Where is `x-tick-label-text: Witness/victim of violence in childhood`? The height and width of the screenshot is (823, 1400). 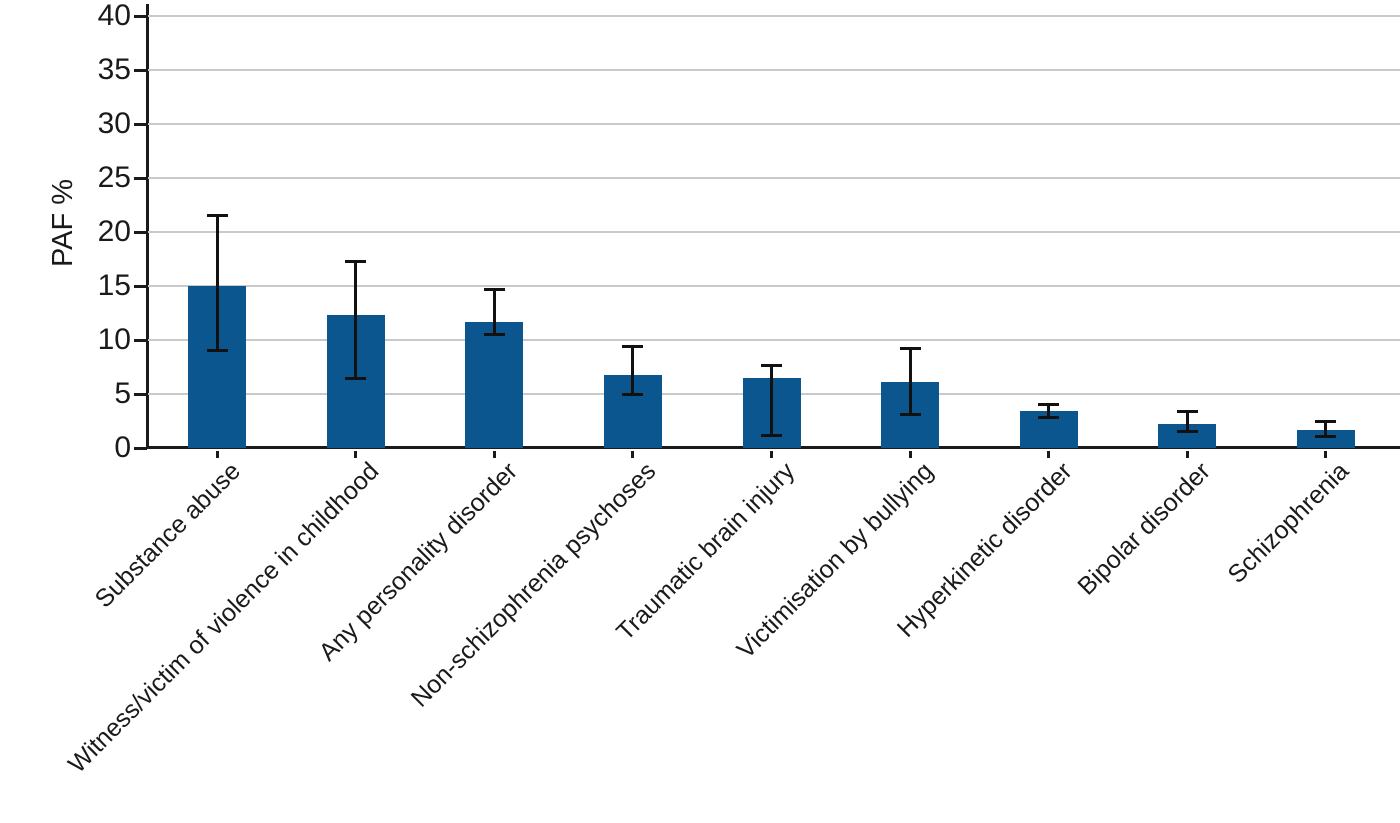 x-tick-label-text: Witness/victim of violence in childhood is located at coordinates (224, 618).